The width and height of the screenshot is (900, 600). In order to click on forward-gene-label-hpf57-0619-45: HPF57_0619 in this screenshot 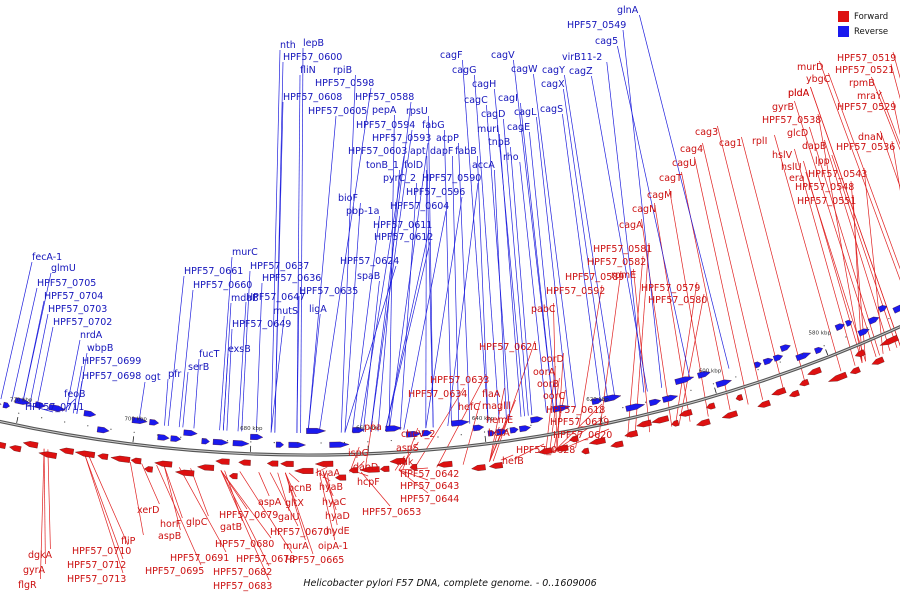, I will do `click(579, 422)`.